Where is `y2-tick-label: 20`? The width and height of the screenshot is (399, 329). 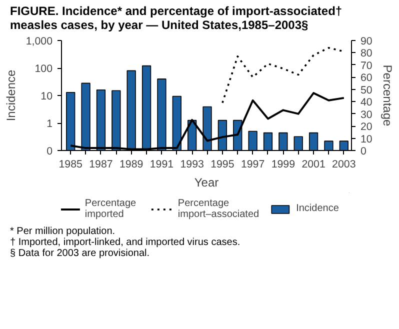
y2-tick-label: 20 is located at coordinates (366, 126).